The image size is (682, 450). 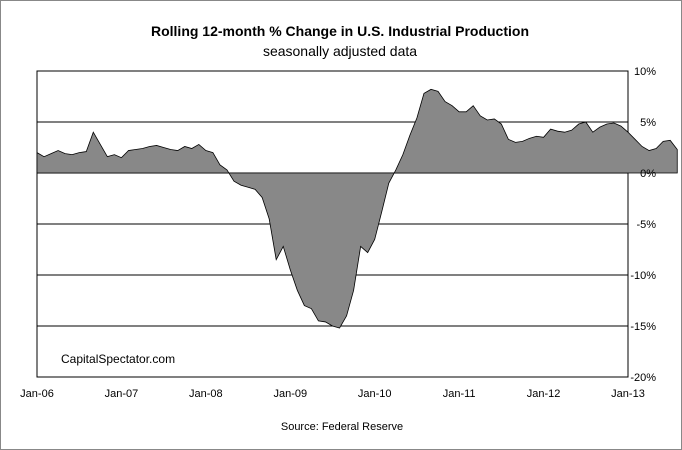 I want to click on x-tick-label: Jan-12, so click(x=544, y=394).